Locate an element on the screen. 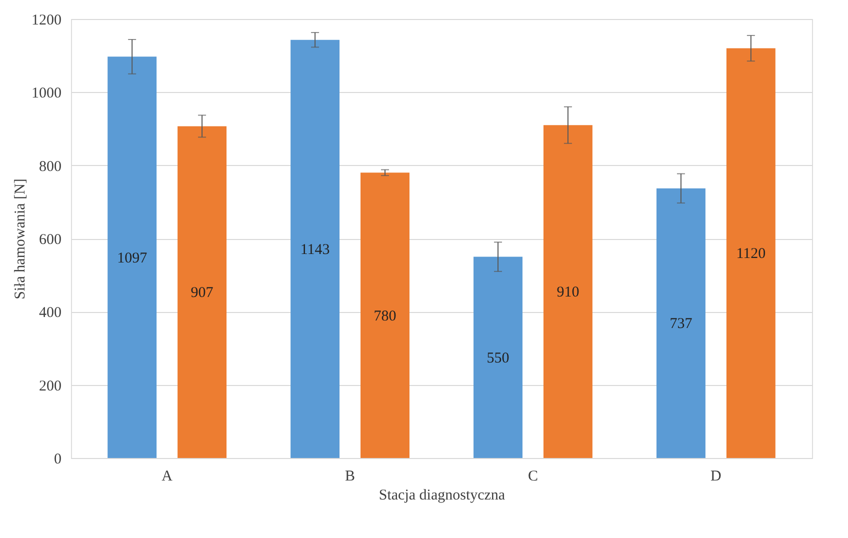 The image size is (848, 538). y-tick-label: 400 is located at coordinates (50, 313).